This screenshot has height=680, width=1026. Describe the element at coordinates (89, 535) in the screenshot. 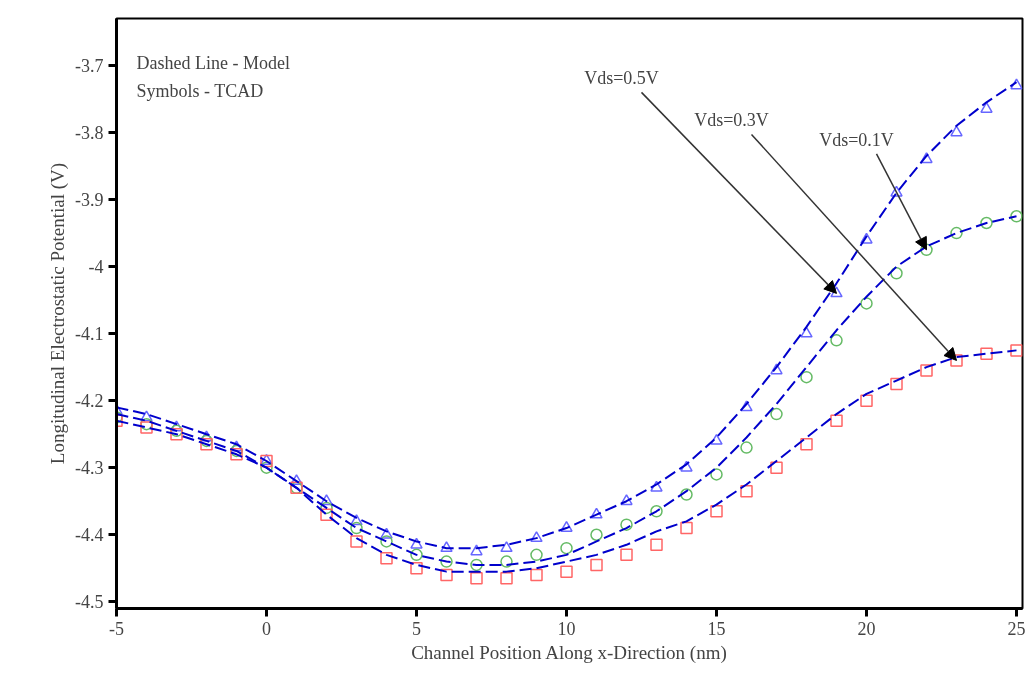

I see `y-tick-label: -4.4` at that location.